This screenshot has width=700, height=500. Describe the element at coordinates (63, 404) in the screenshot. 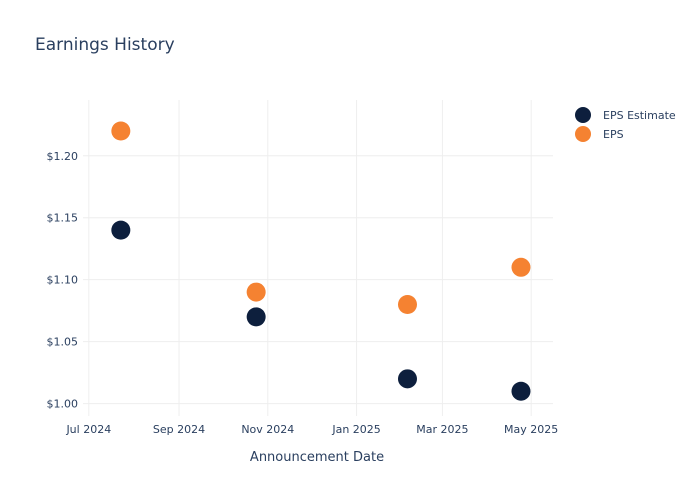

I see `y-tick-label: $1.00` at that location.